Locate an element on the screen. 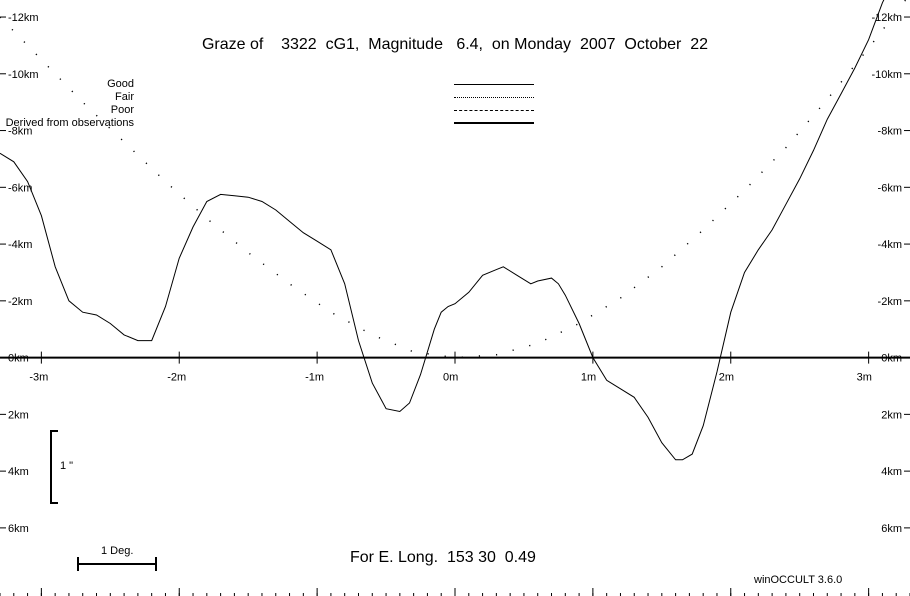  x-tick-label: 3m is located at coordinates (864, 378).